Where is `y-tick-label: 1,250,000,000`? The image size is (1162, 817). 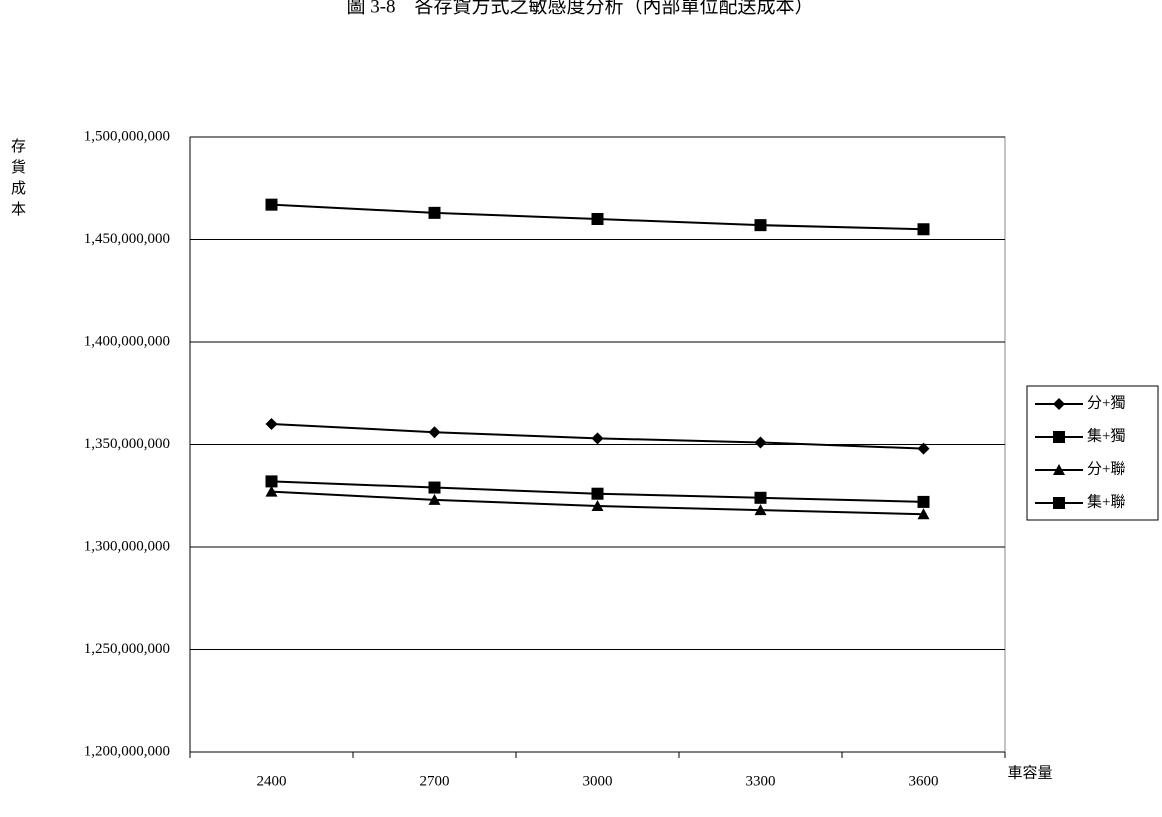
y-tick-label: 1,250,000,000 is located at coordinates (127, 649).